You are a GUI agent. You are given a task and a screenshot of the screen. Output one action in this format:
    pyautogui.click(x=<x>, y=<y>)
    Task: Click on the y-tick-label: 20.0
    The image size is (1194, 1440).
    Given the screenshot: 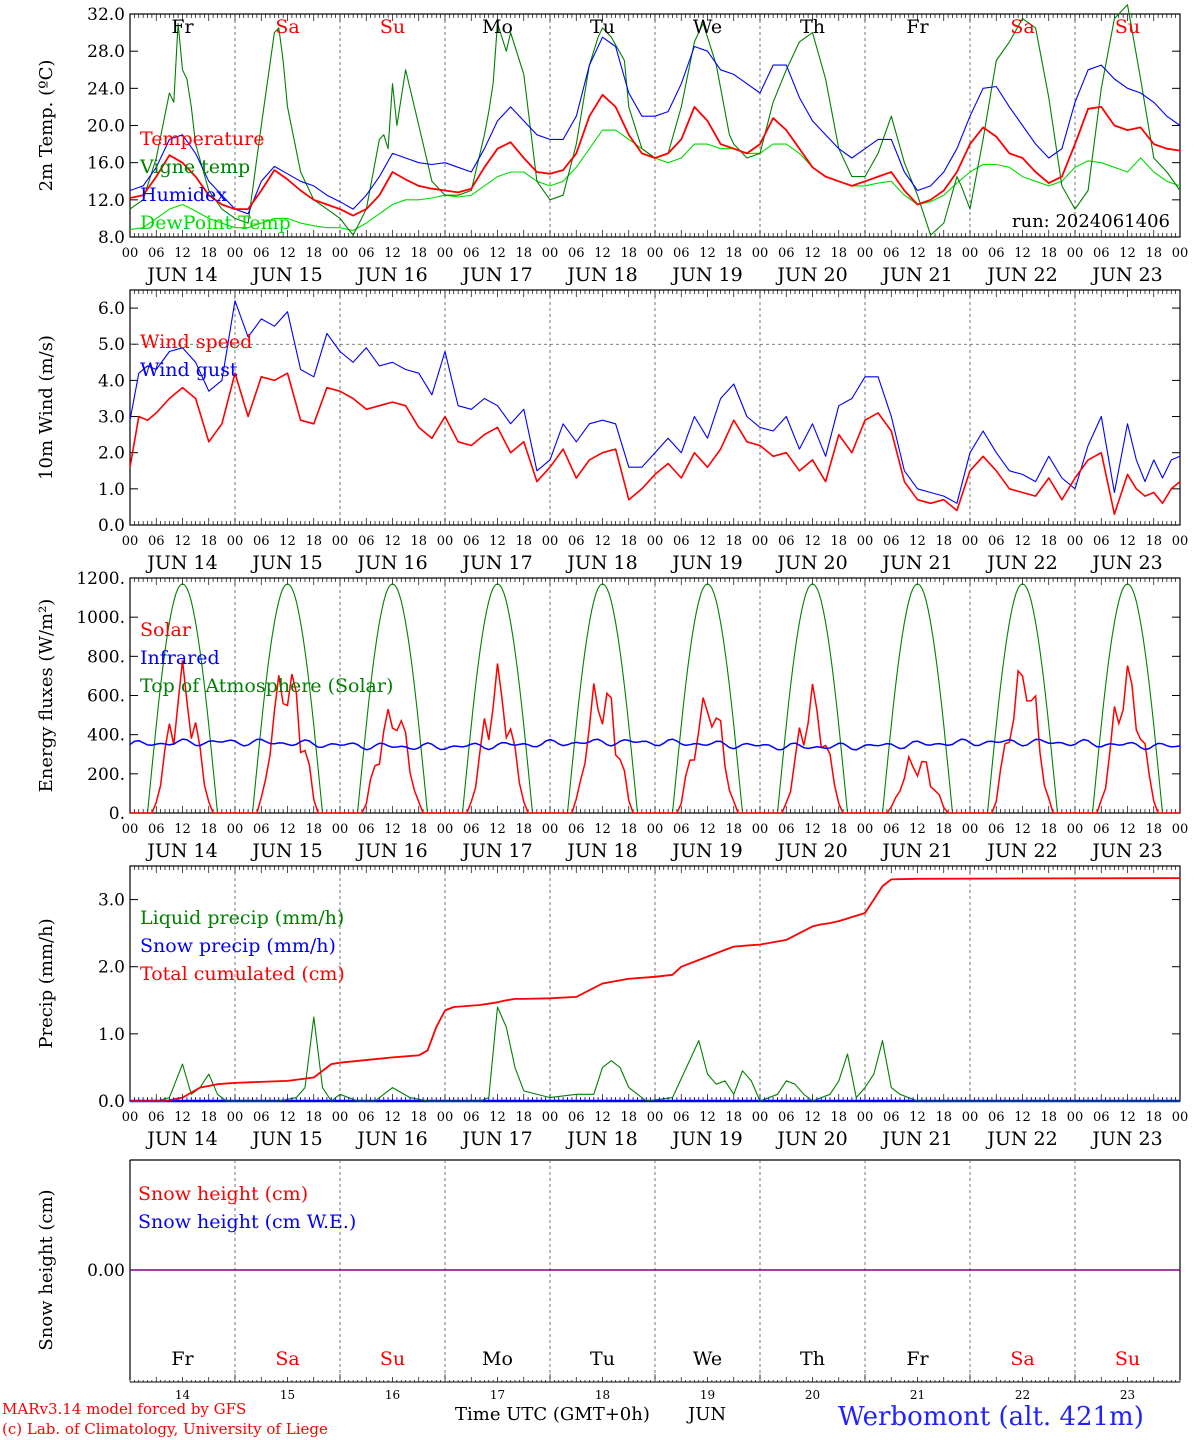 What is the action you would take?
    pyautogui.click(x=106, y=127)
    